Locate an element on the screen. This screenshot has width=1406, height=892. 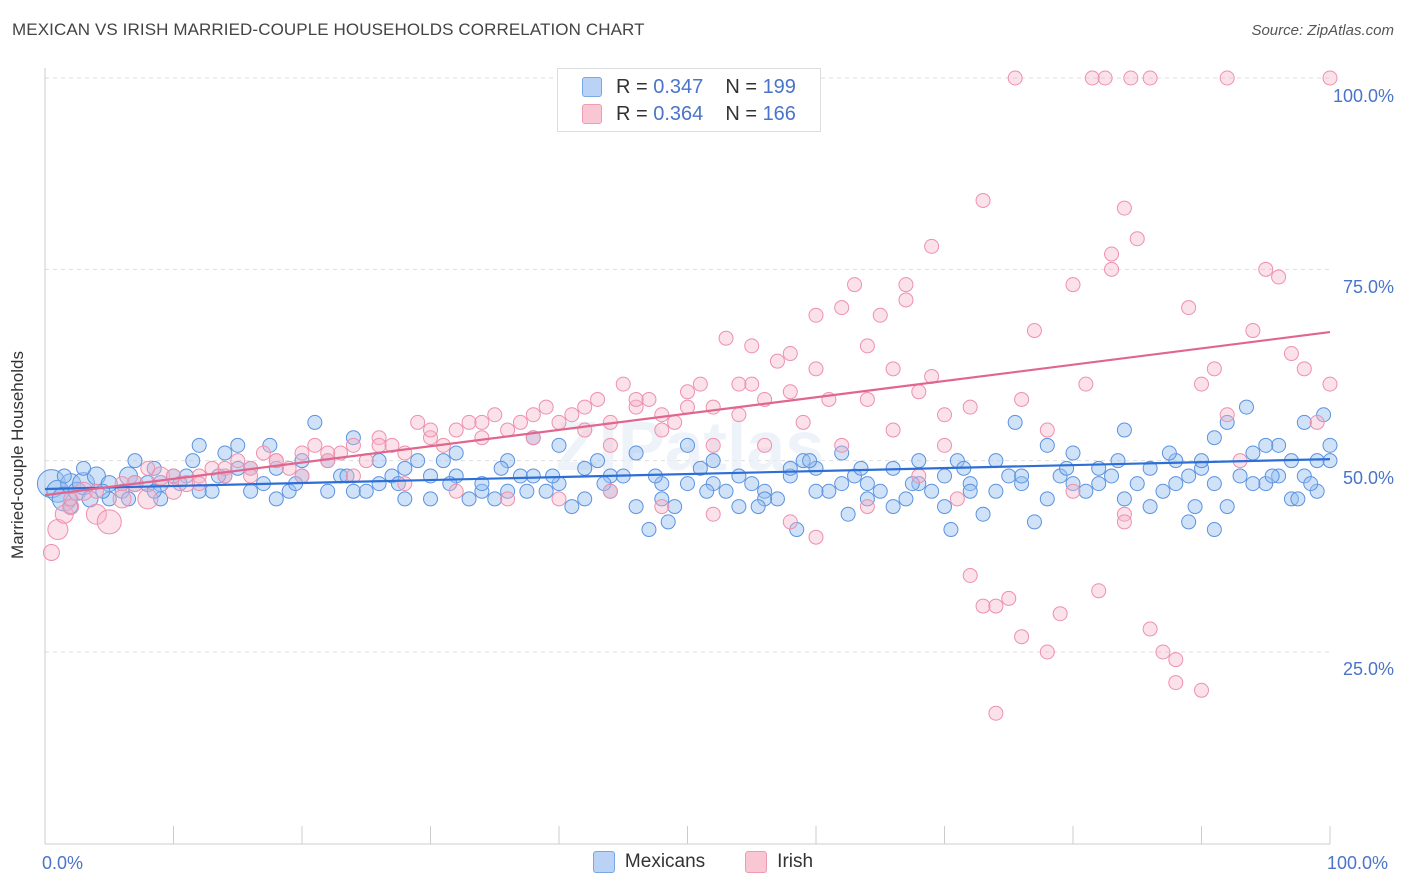
mexicans-swatch-icon is located at coordinates (592, 87).